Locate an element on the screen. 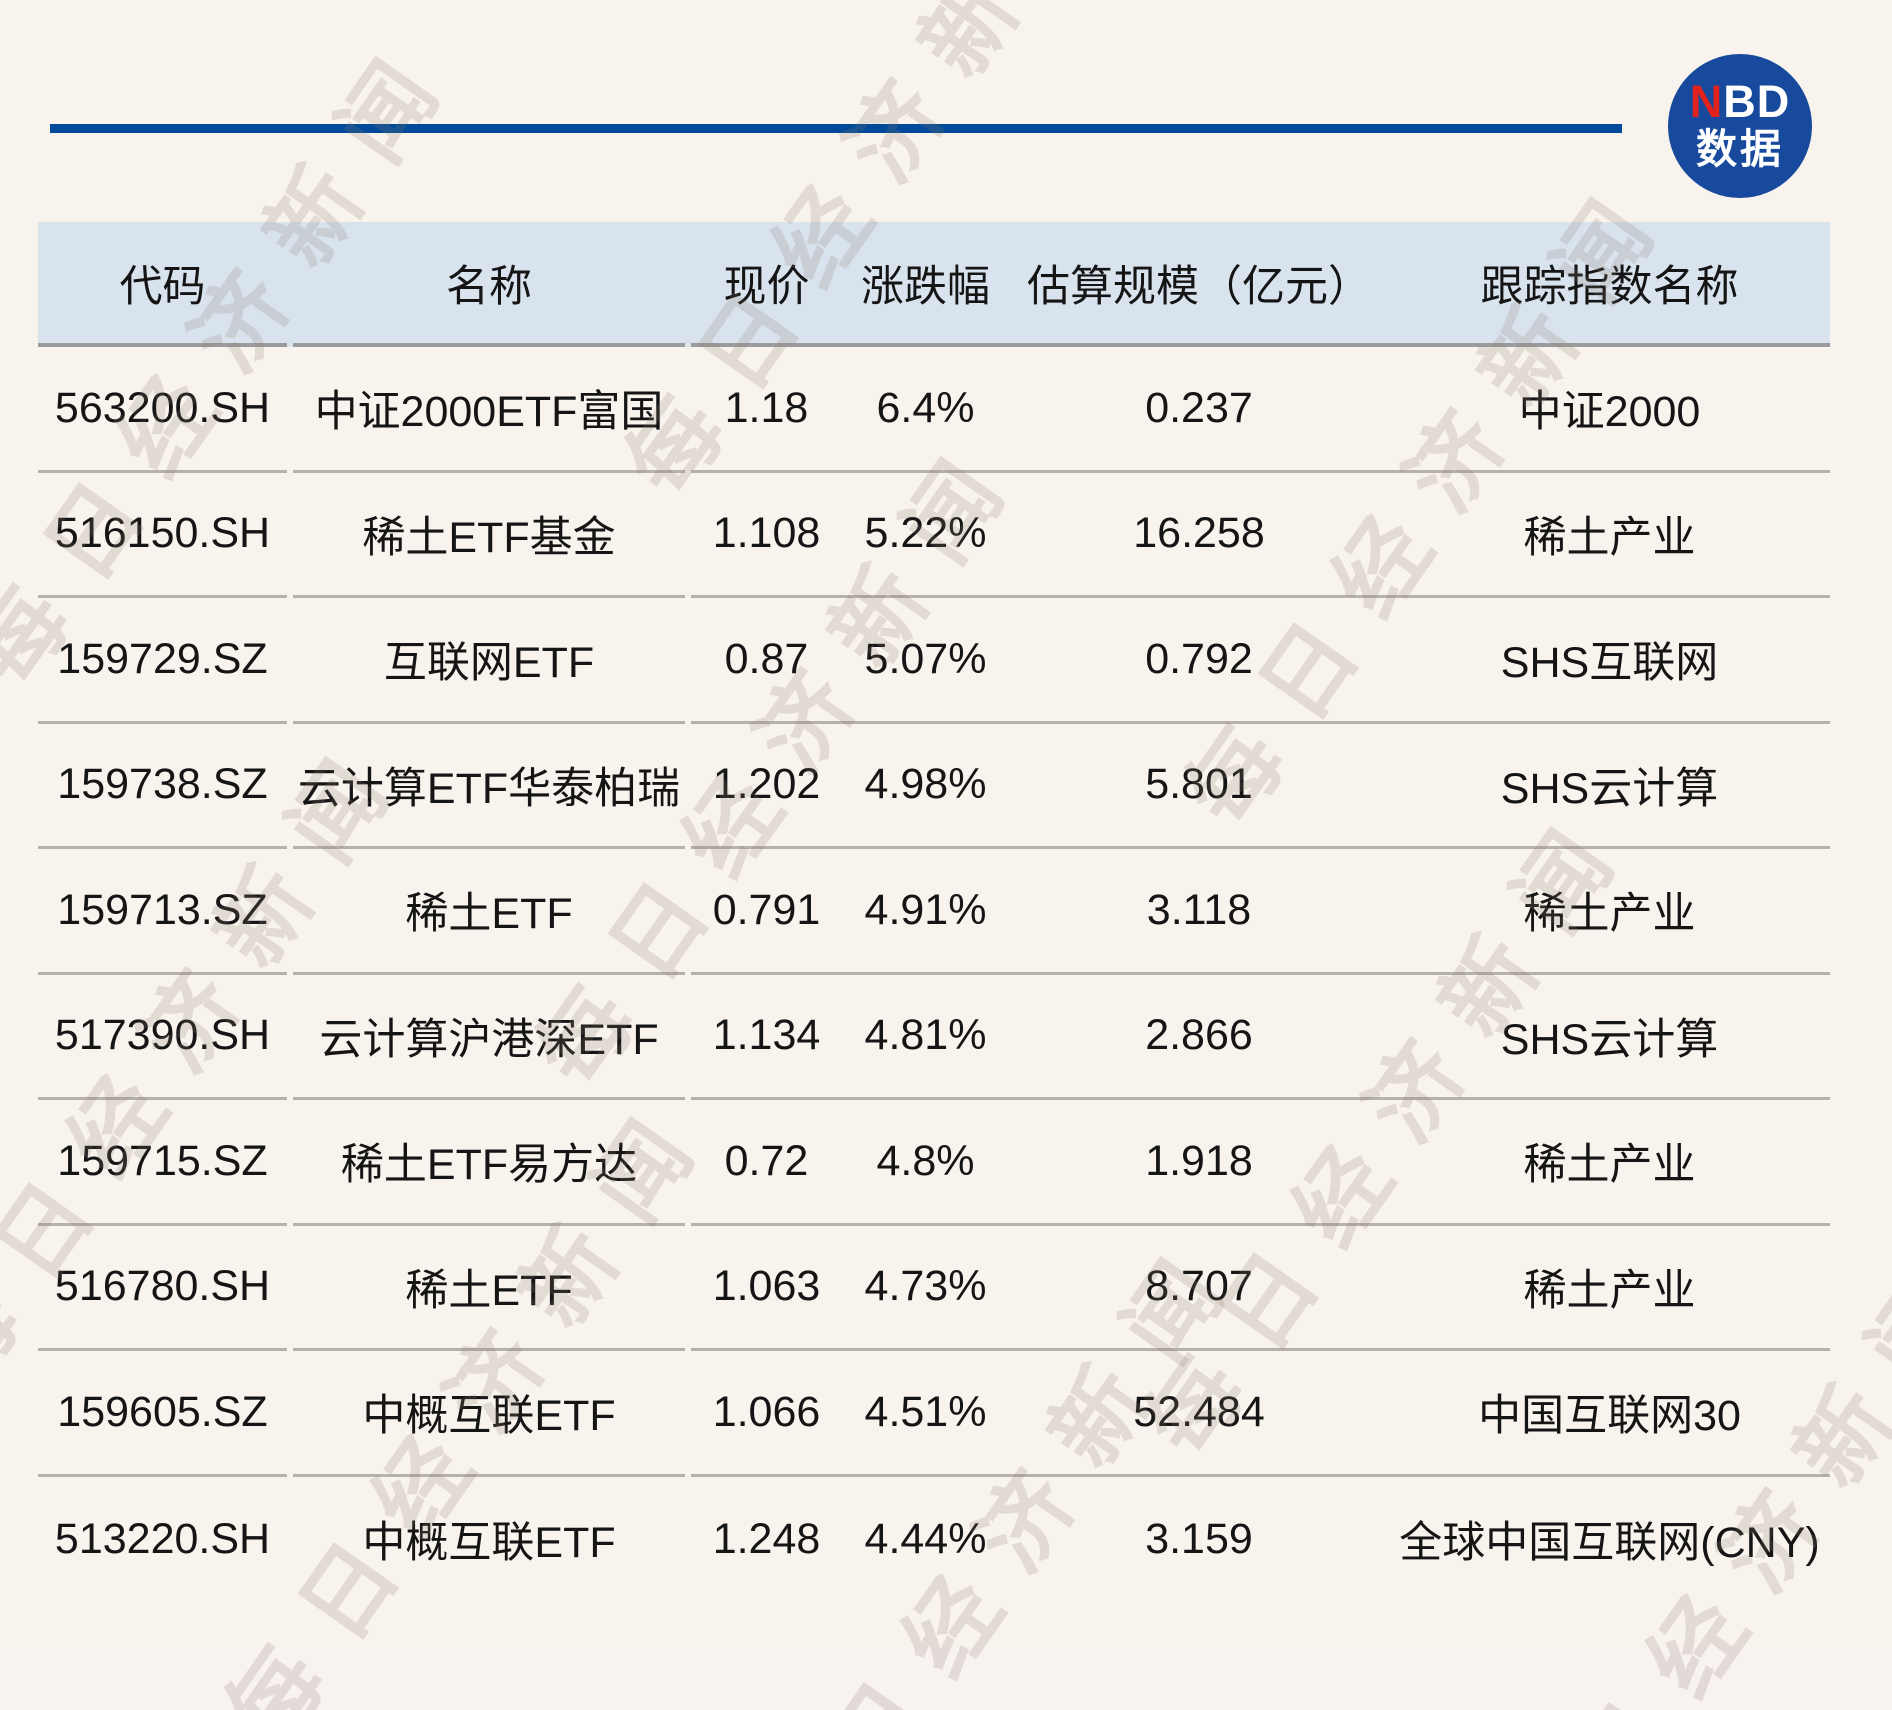  cell-price: 1.18 is located at coordinates (766, 410).